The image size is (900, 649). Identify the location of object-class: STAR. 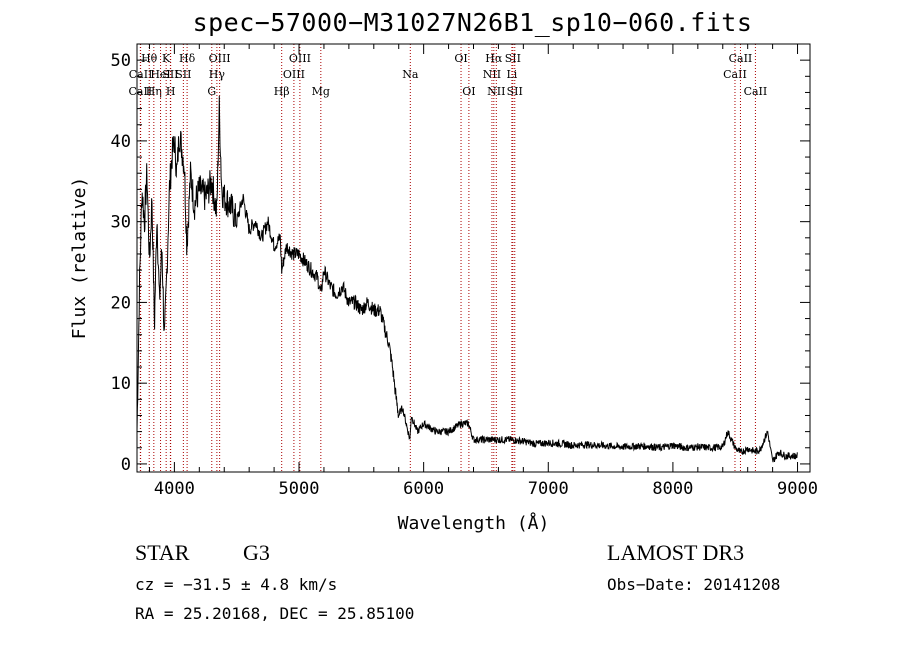
(162, 552).